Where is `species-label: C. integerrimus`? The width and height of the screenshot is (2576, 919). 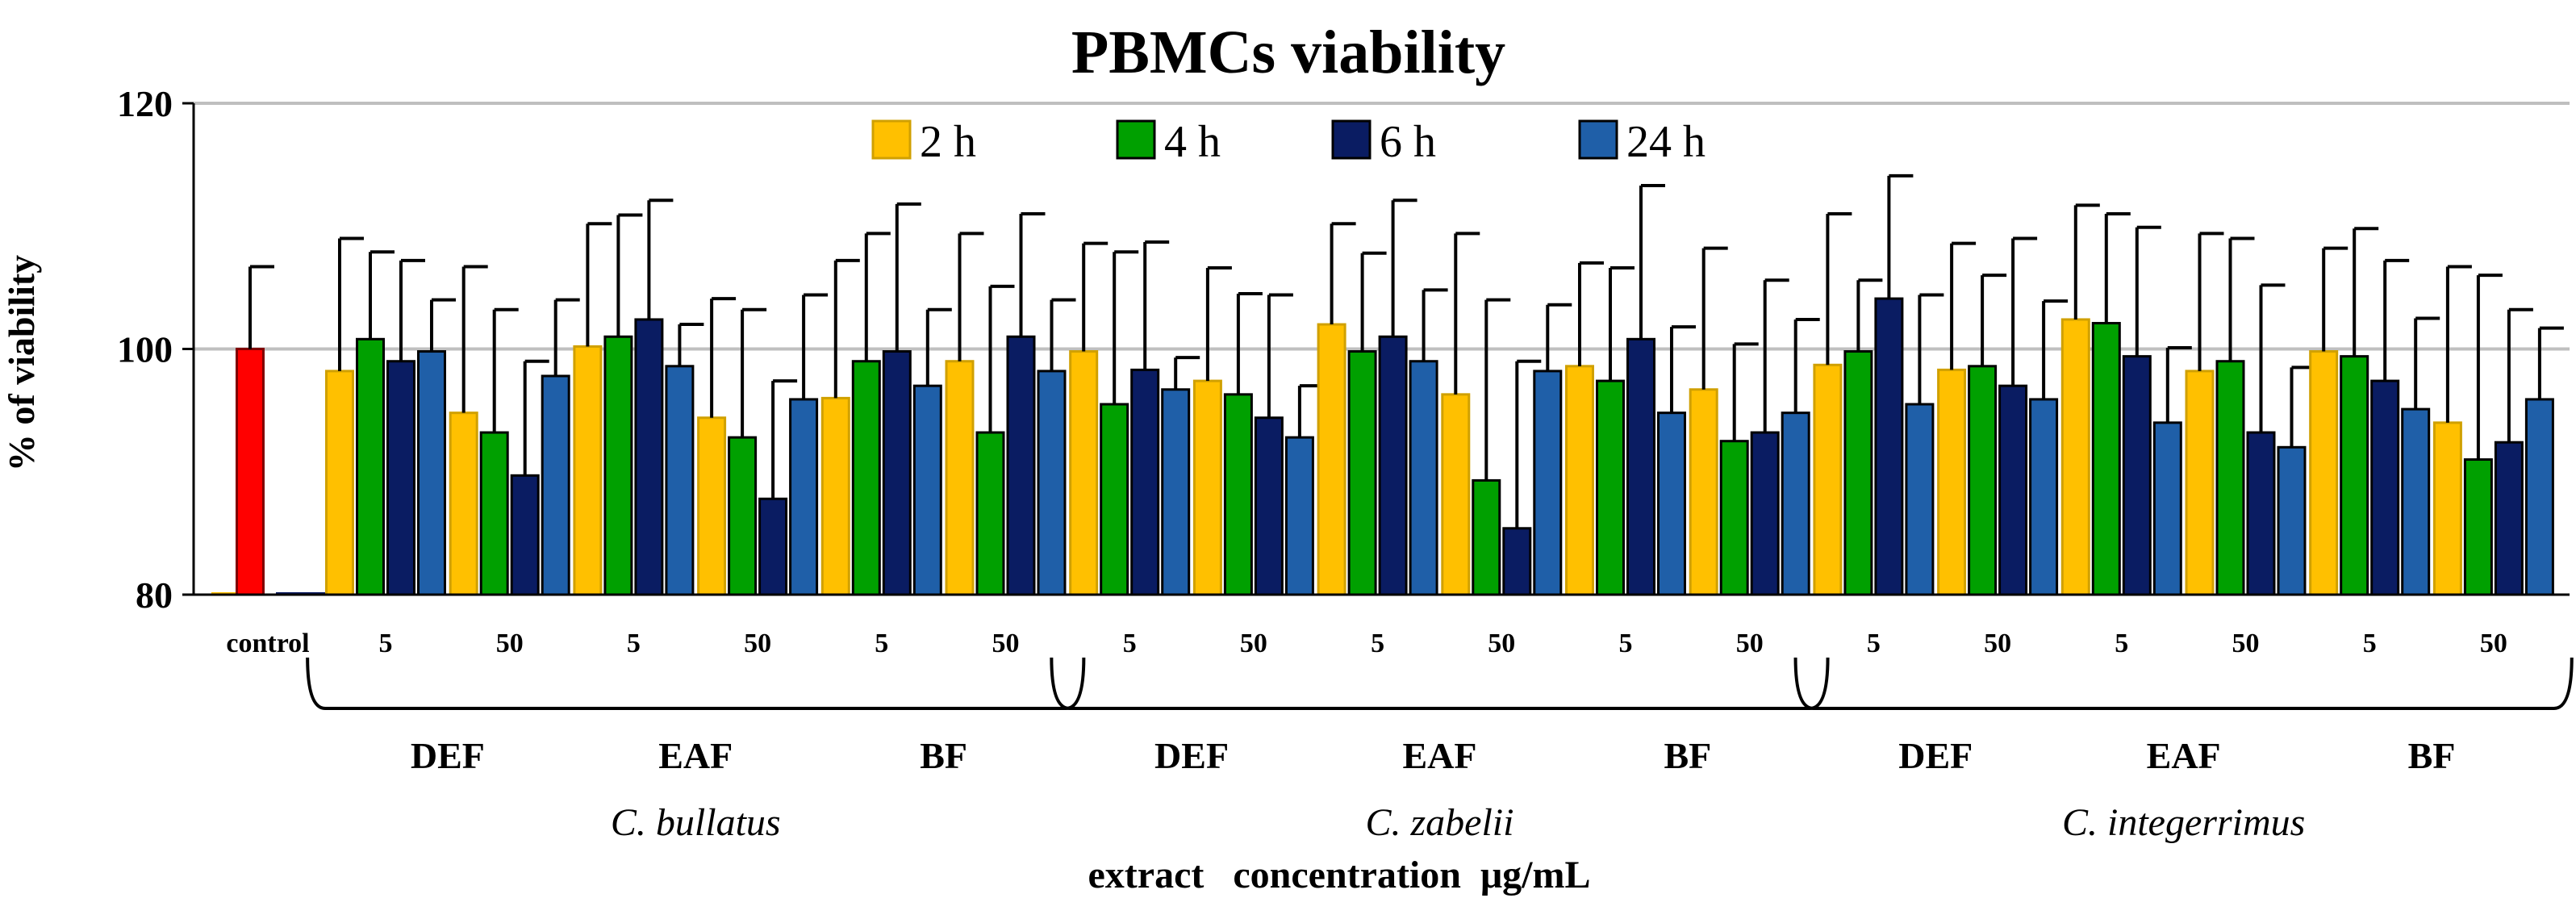 species-label: C. integerrimus is located at coordinates (2183, 823).